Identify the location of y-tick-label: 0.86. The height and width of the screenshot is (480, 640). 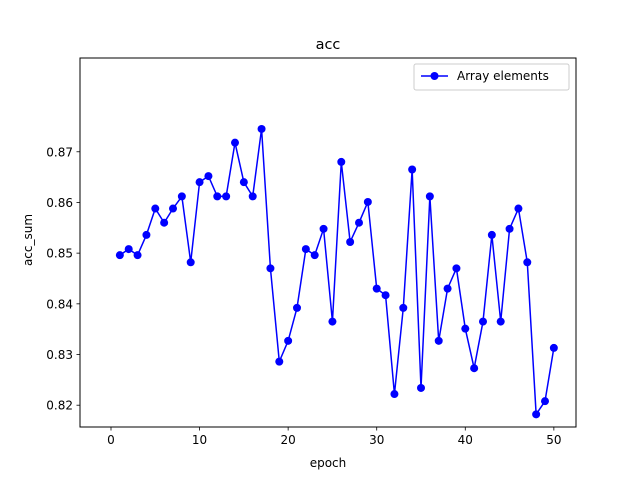
(59, 203).